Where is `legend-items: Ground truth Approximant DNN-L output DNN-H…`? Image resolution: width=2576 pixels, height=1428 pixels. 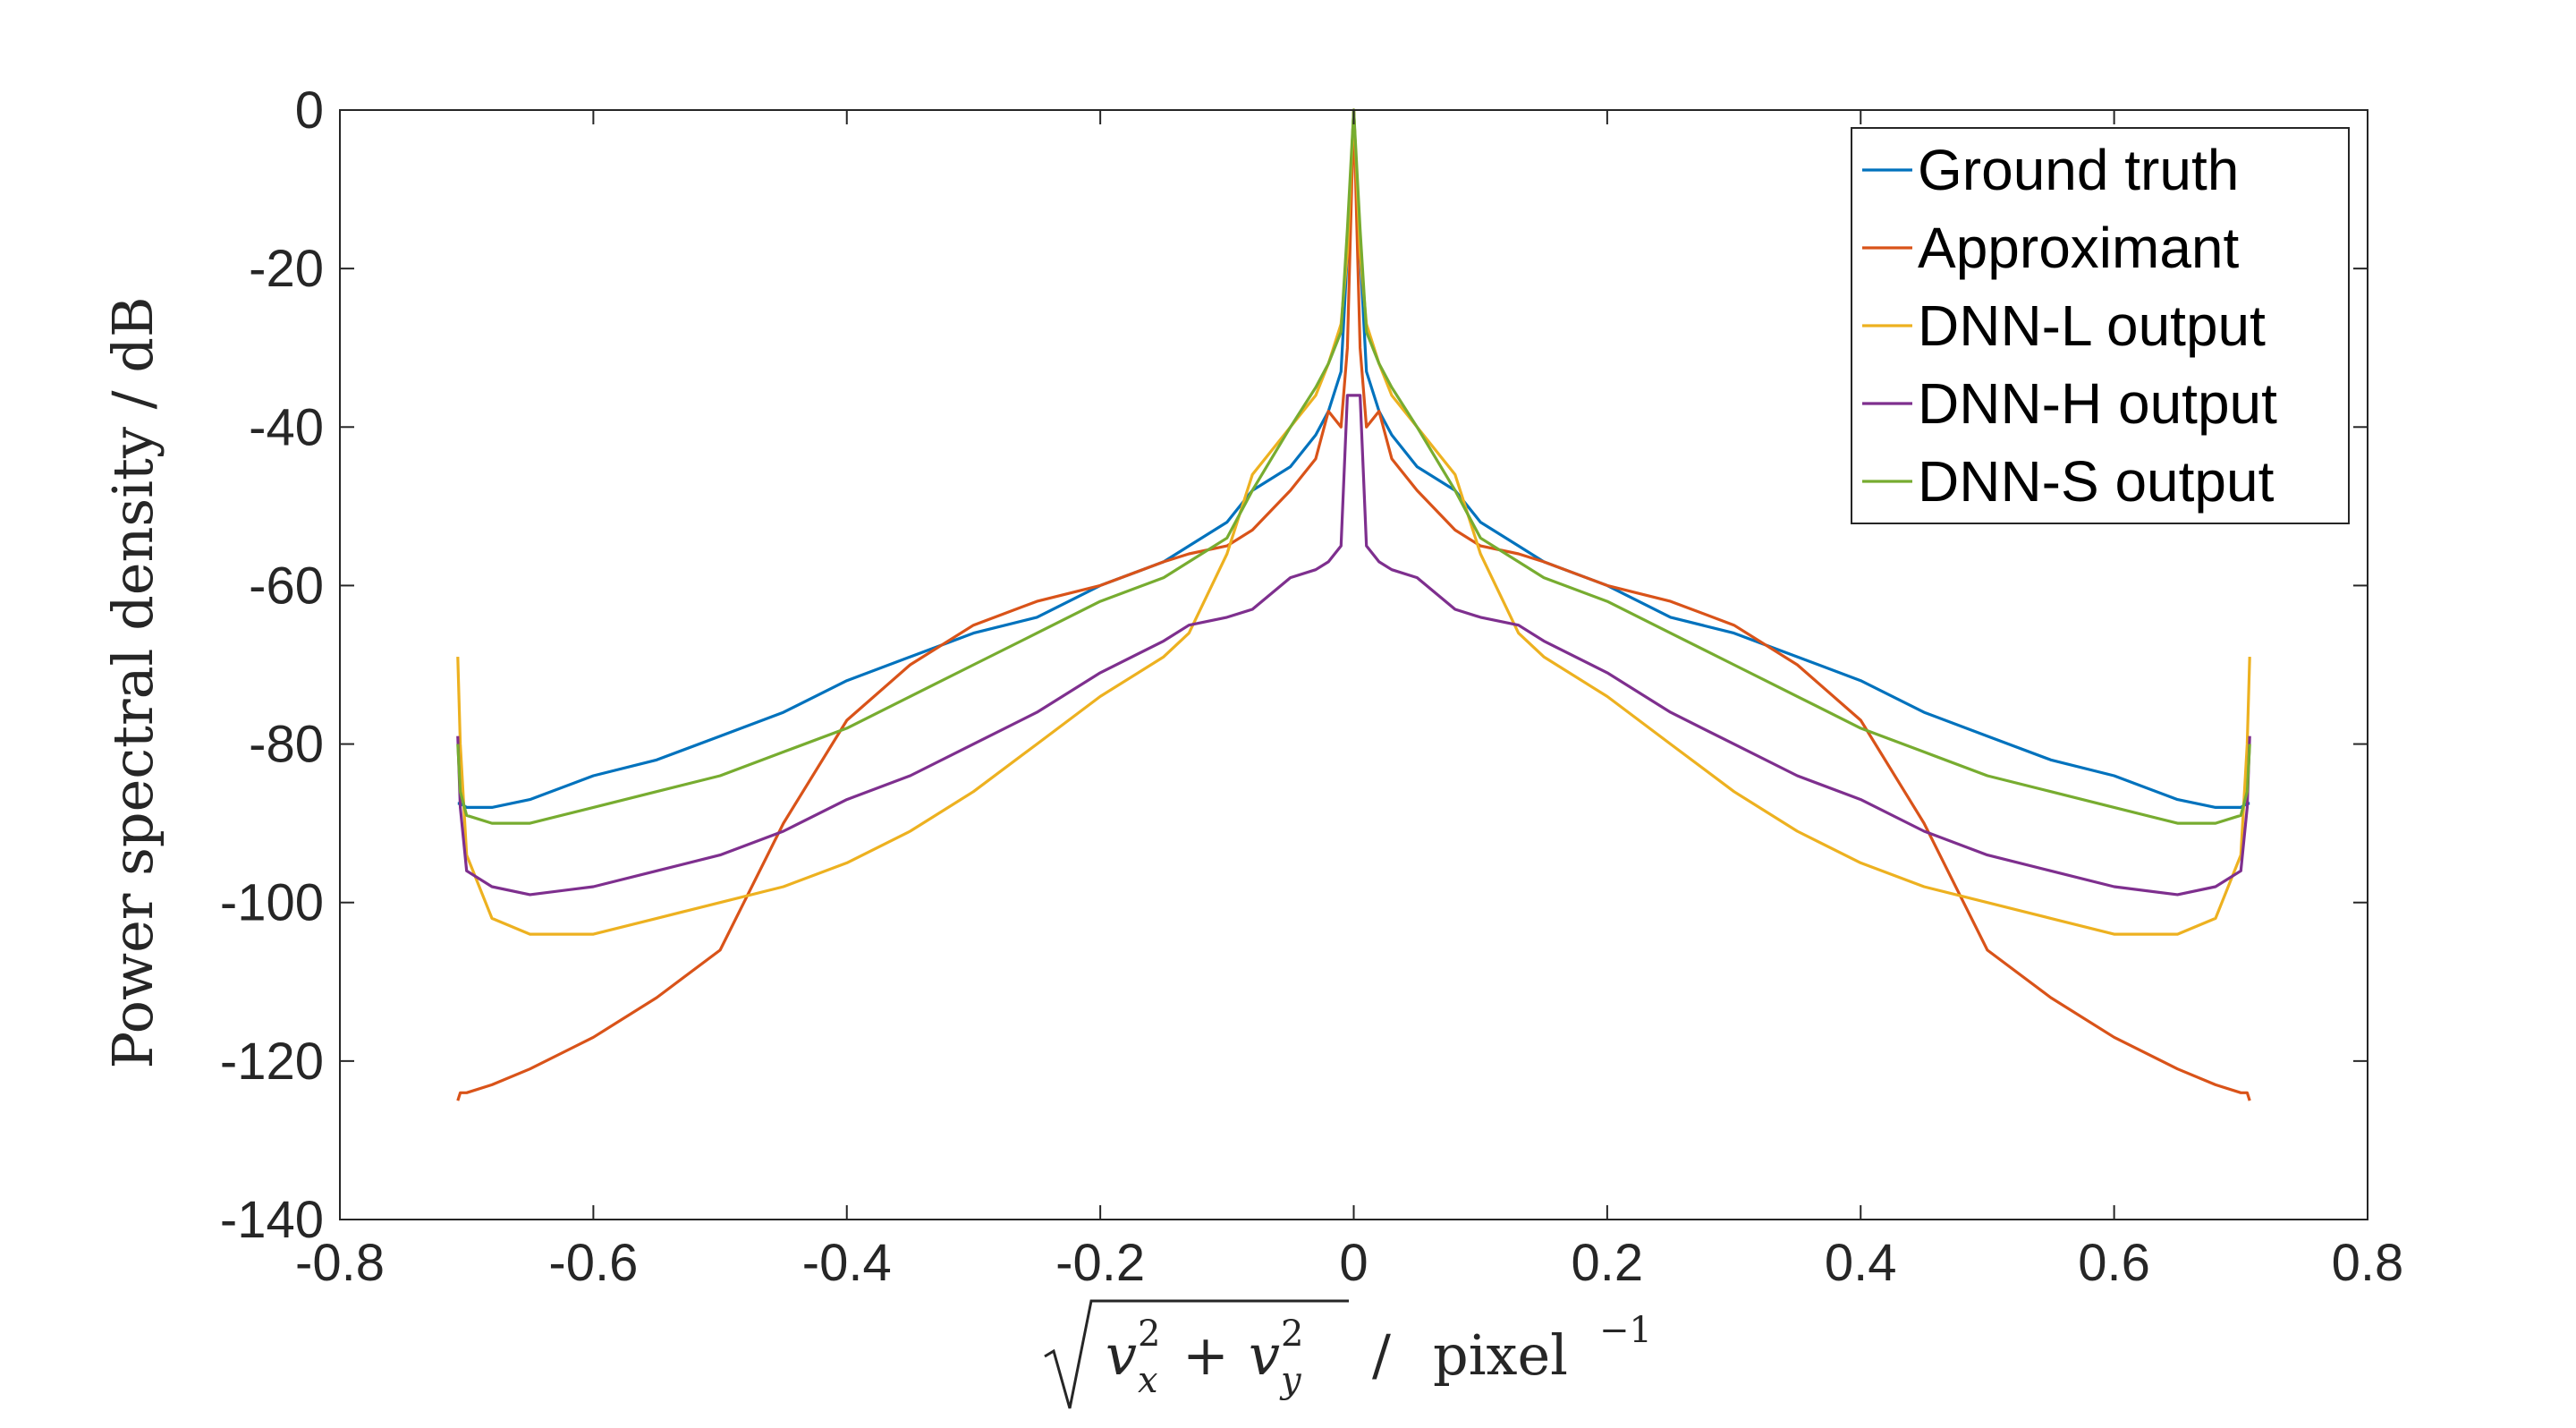 legend-items: Ground truth Approximant DNN-L output DNN-H… is located at coordinates (2069, 326).